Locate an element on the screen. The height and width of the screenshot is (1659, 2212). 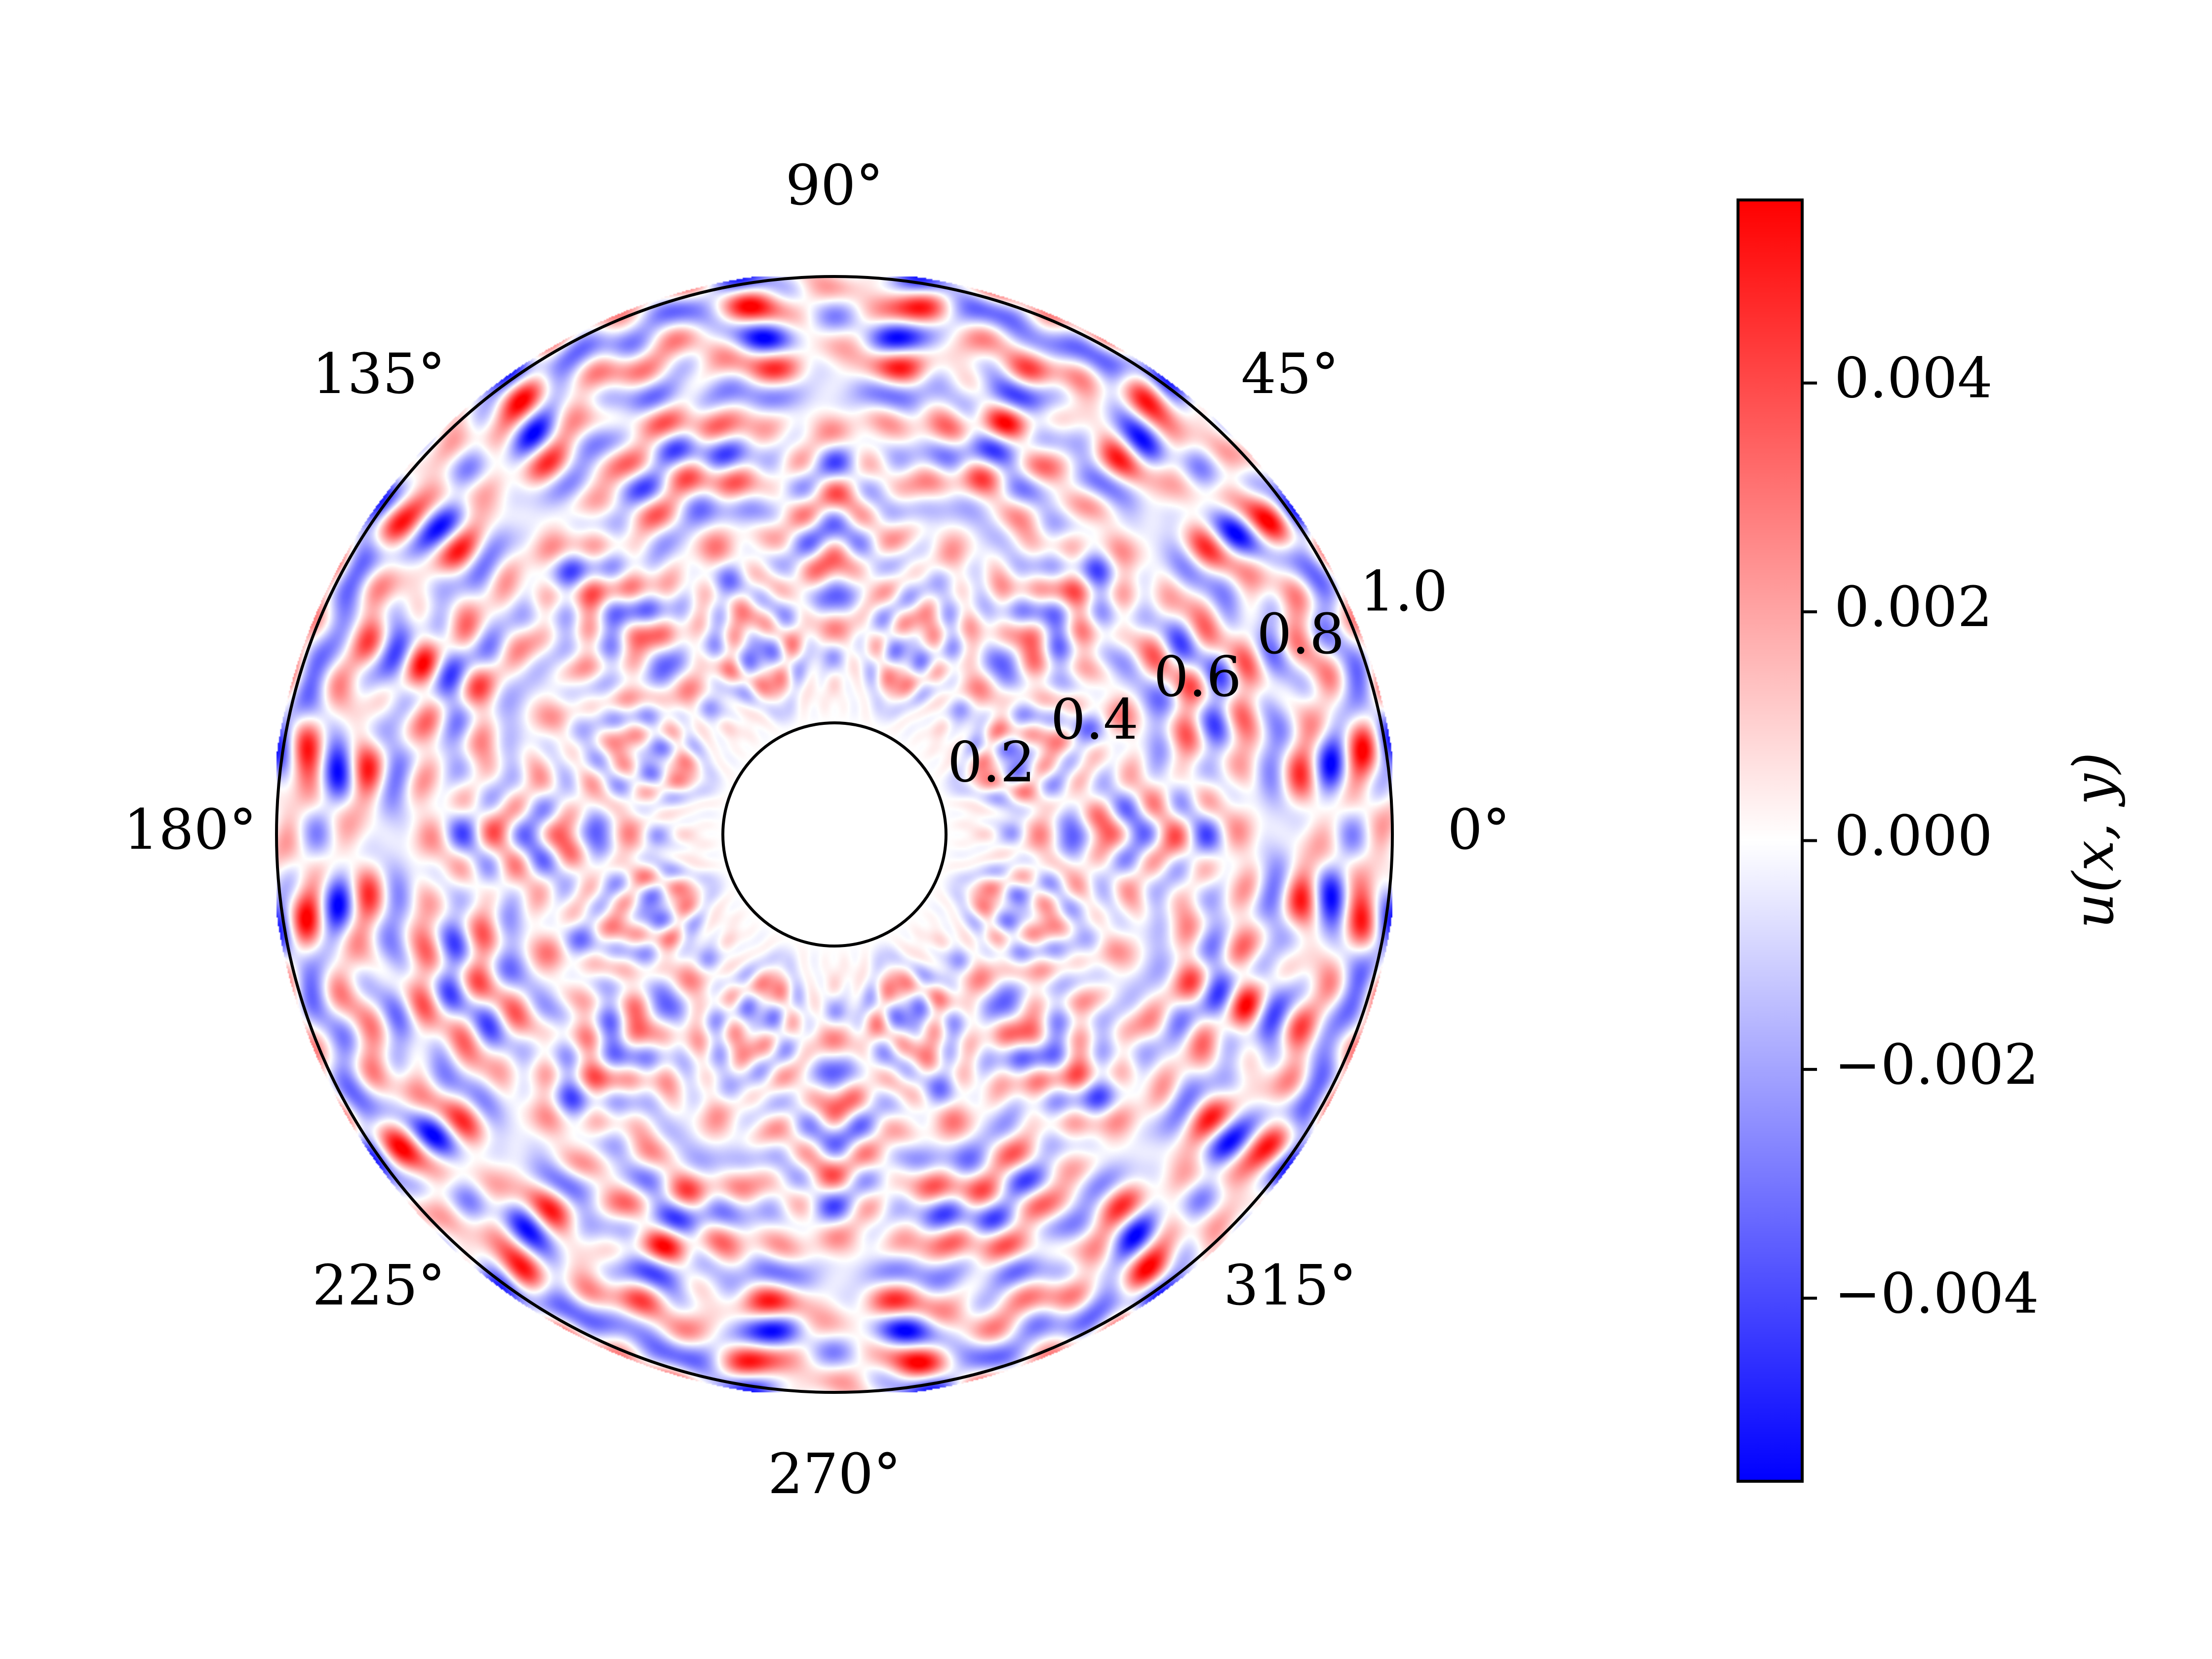
colorbar-gradient is located at coordinates (1771, 841).